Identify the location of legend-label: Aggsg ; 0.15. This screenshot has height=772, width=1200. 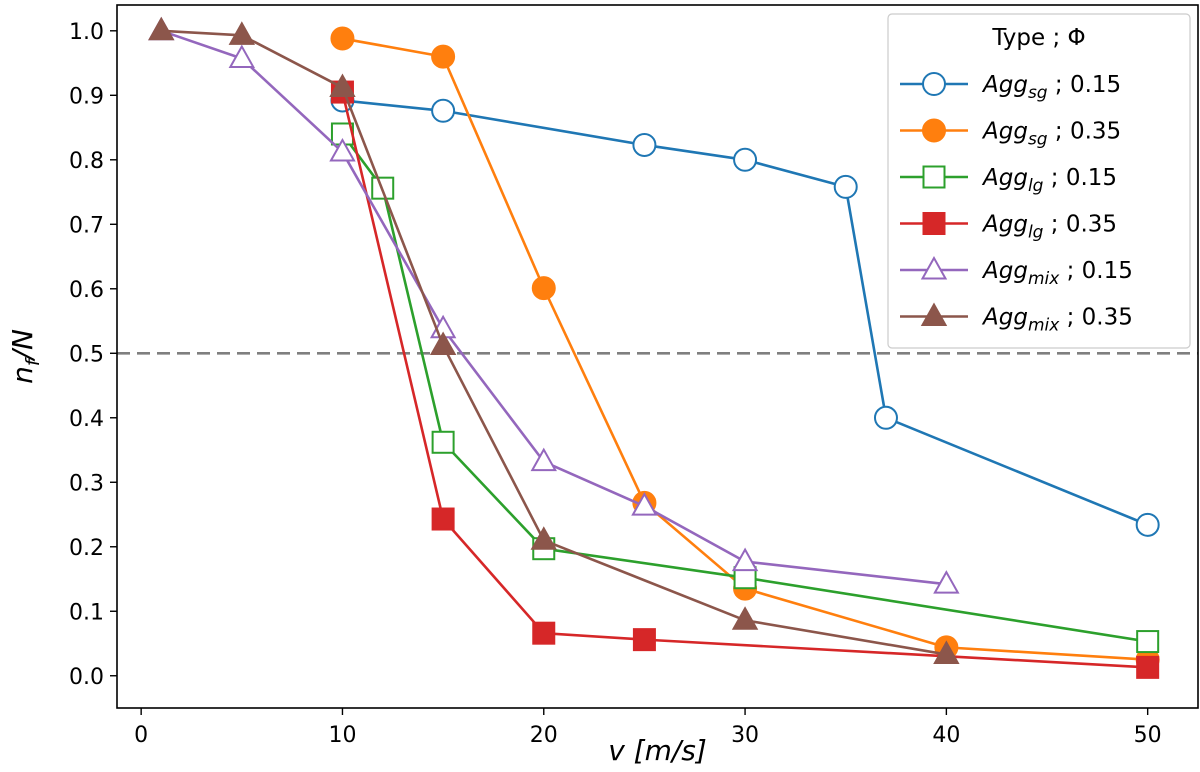
(1051, 87).